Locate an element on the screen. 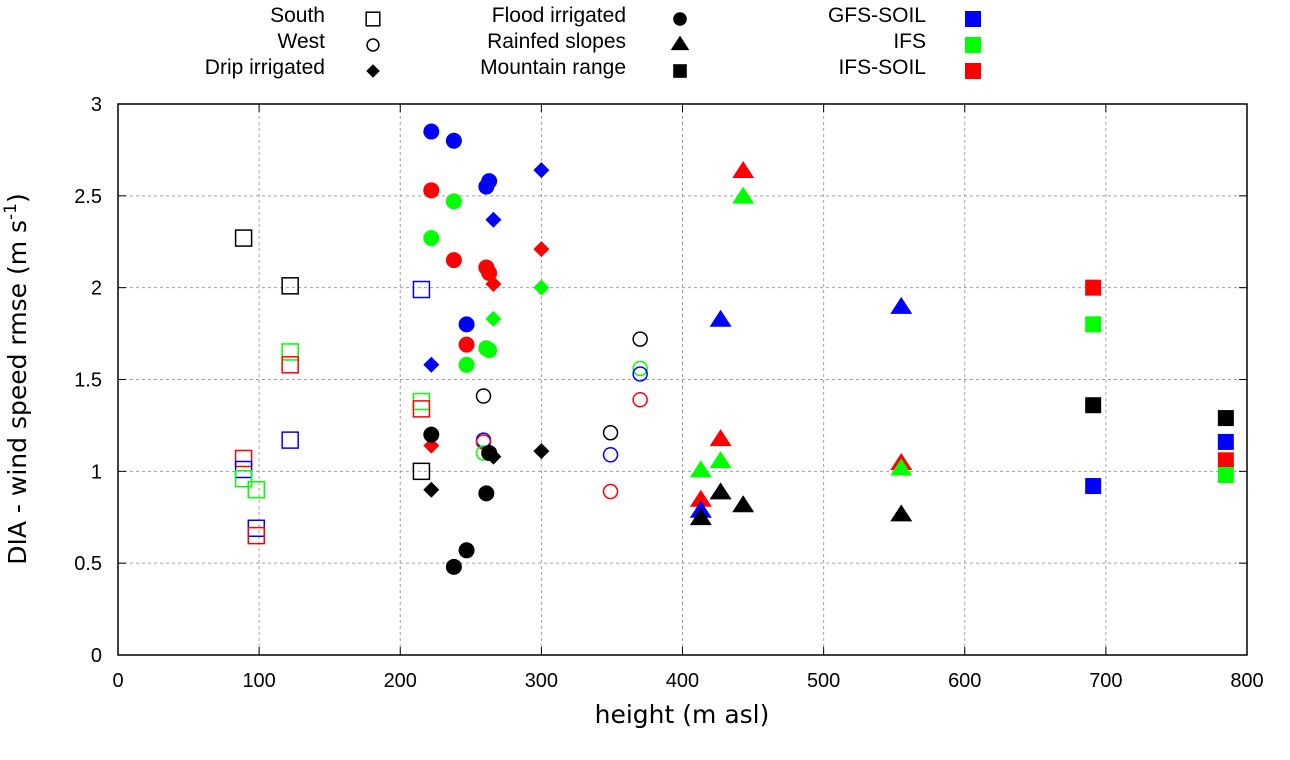 The image size is (1290, 760). y-tick-label: 3 is located at coordinates (96, 105).